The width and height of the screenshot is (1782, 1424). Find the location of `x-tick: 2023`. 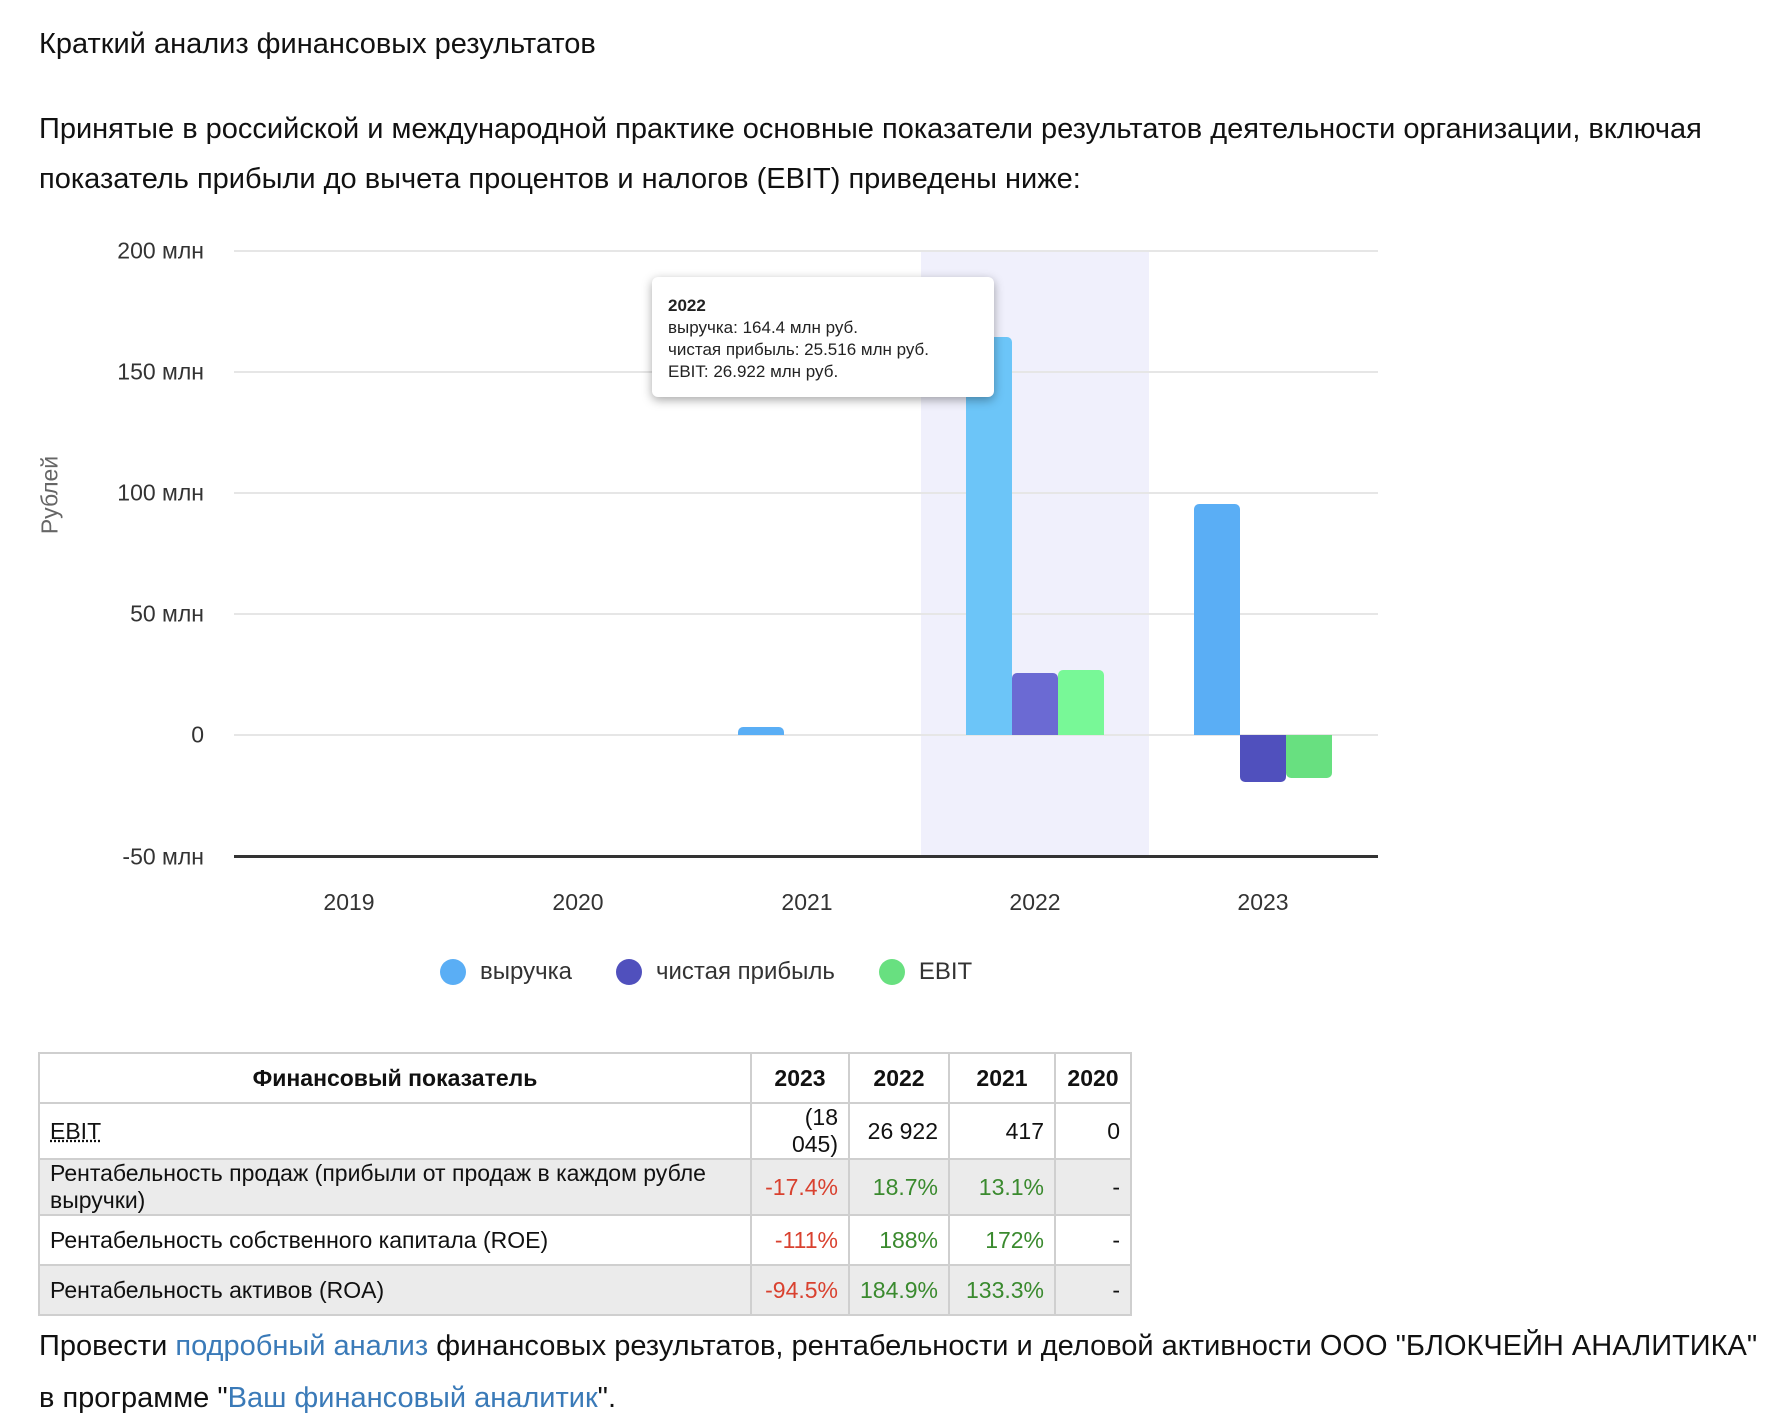

x-tick: 2023 is located at coordinates (1263, 902).